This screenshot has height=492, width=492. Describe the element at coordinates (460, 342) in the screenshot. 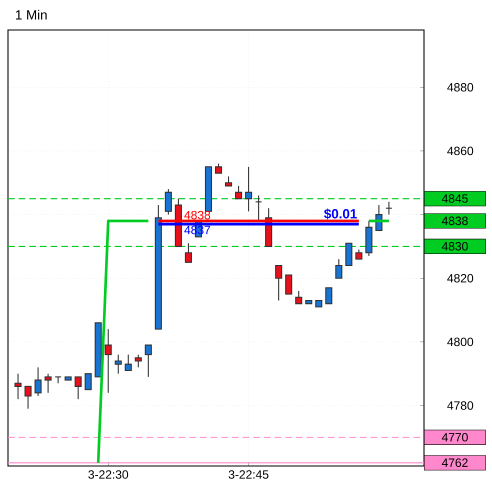

I see `y-tick-label: 4800` at that location.